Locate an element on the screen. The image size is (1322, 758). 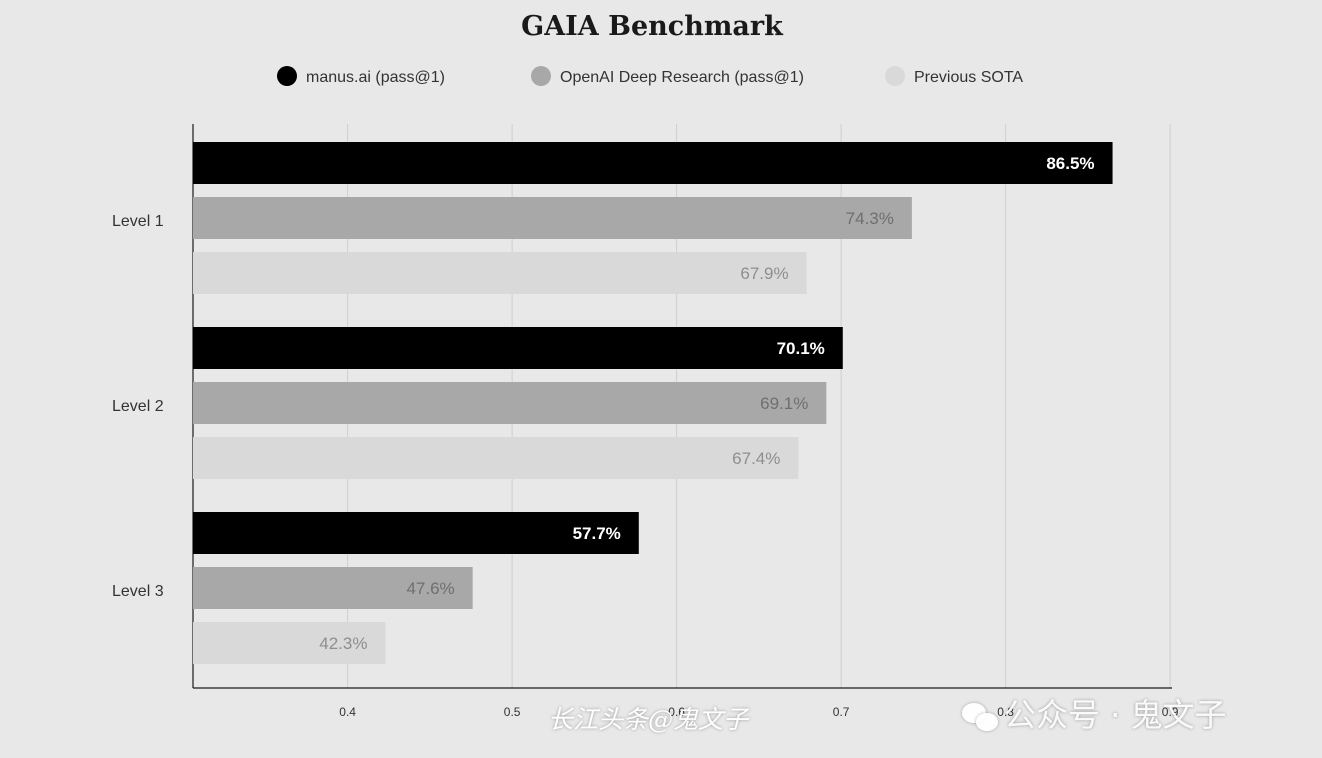
x-tick-labels: 0.4 0.5 0.6 0.7 0.8 0.9 is located at coordinates (759, 712).